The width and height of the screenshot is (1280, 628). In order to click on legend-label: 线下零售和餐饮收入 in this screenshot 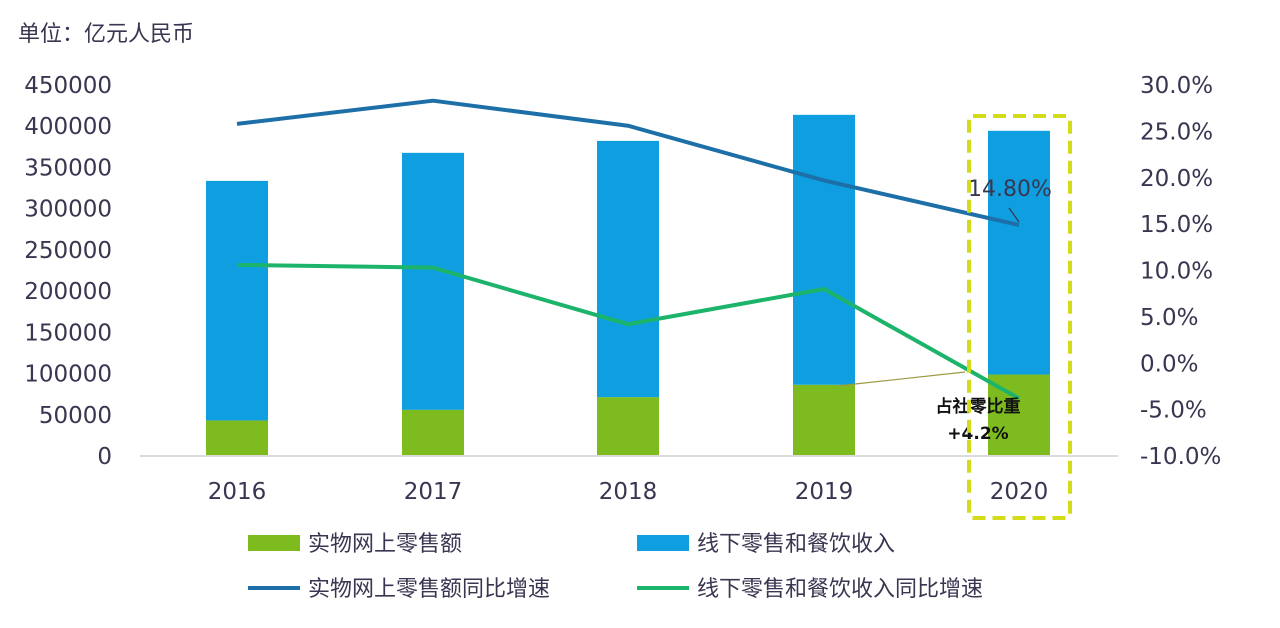, I will do `click(796, 544)`.